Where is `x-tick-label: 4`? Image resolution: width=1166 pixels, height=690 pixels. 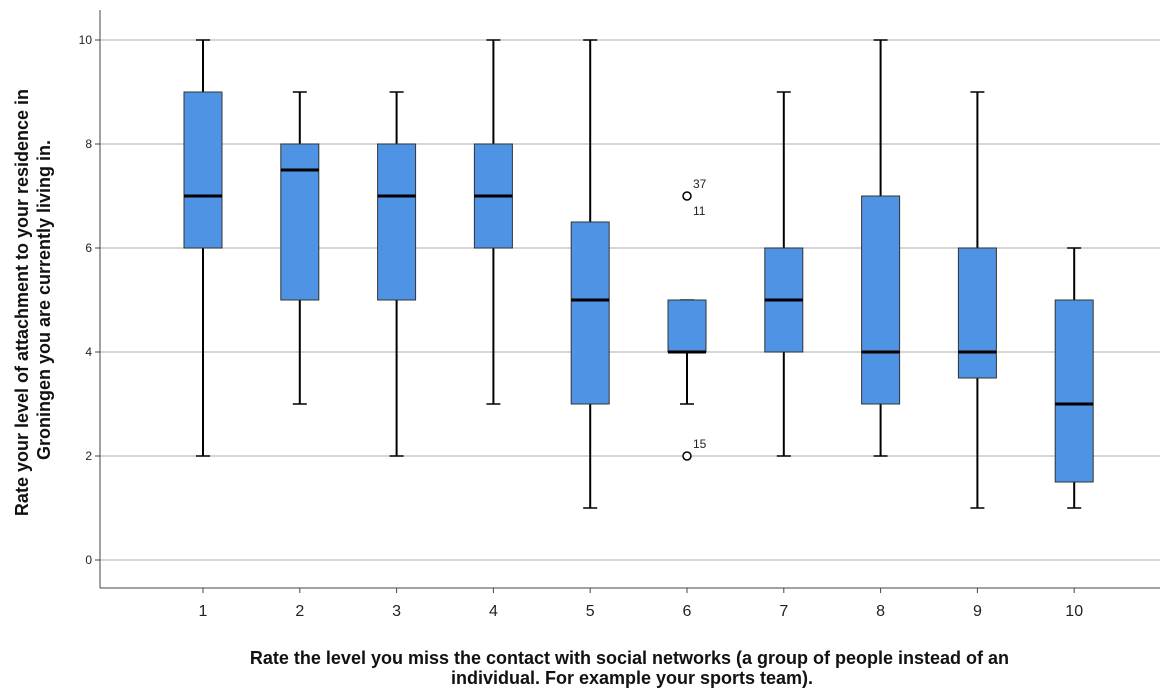 x-tick-label: 4 is located at coordinates (493, 611).